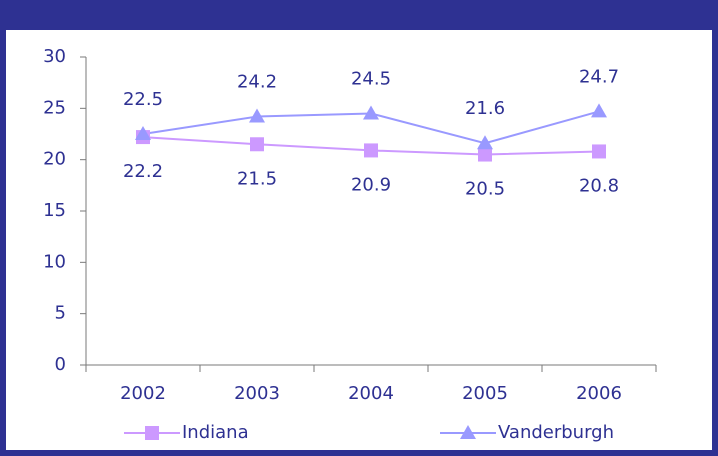 The image size is (718, 456). I want to click on legend-label: Indiana, so click(215, 432).